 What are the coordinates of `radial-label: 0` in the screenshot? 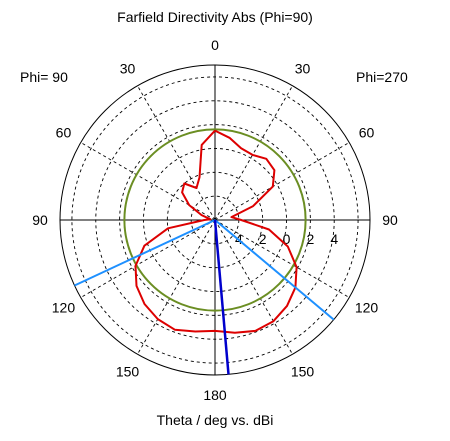 It's located at (287, 239).